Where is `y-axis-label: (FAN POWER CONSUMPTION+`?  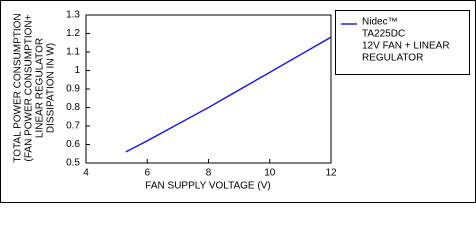 y-axis-label: (FAN POWER CONSUMPTION+ is located at coordinates (29, 87).